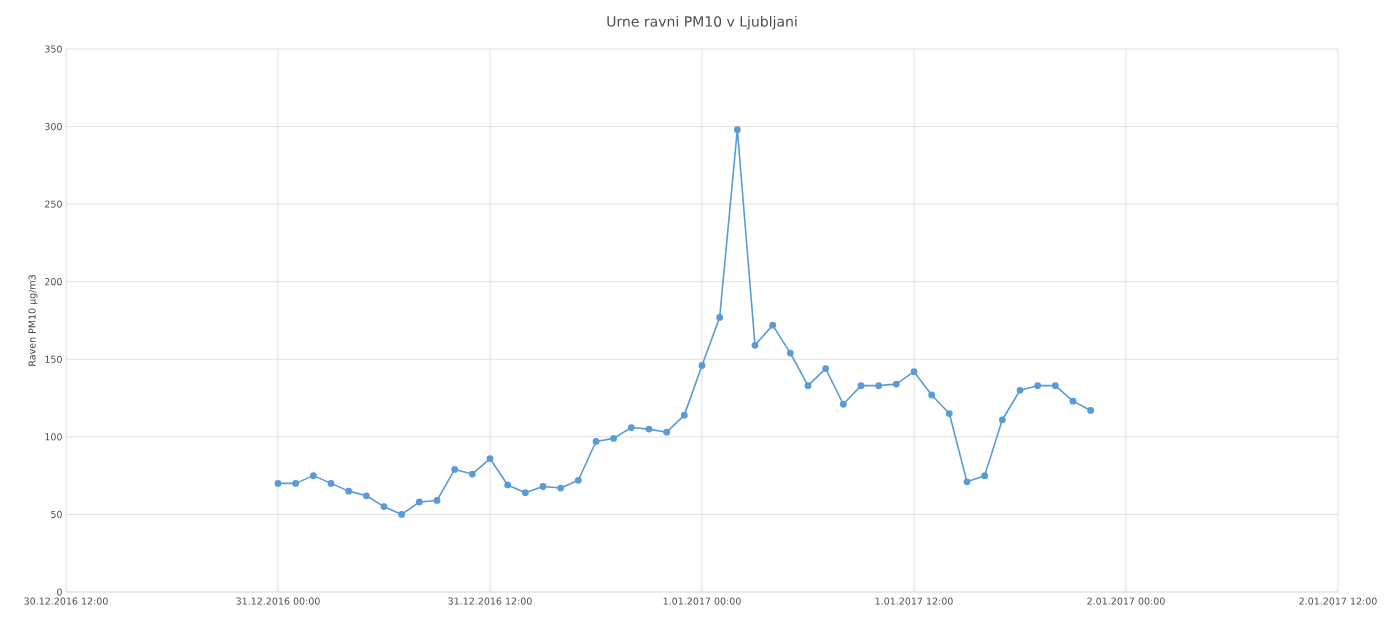 Image resolution: width=1393 pixels, height=624 pixels. Describe the element at coordinates (59, 592) in the screenshot. I see `y-tick-label: 0` at that location.